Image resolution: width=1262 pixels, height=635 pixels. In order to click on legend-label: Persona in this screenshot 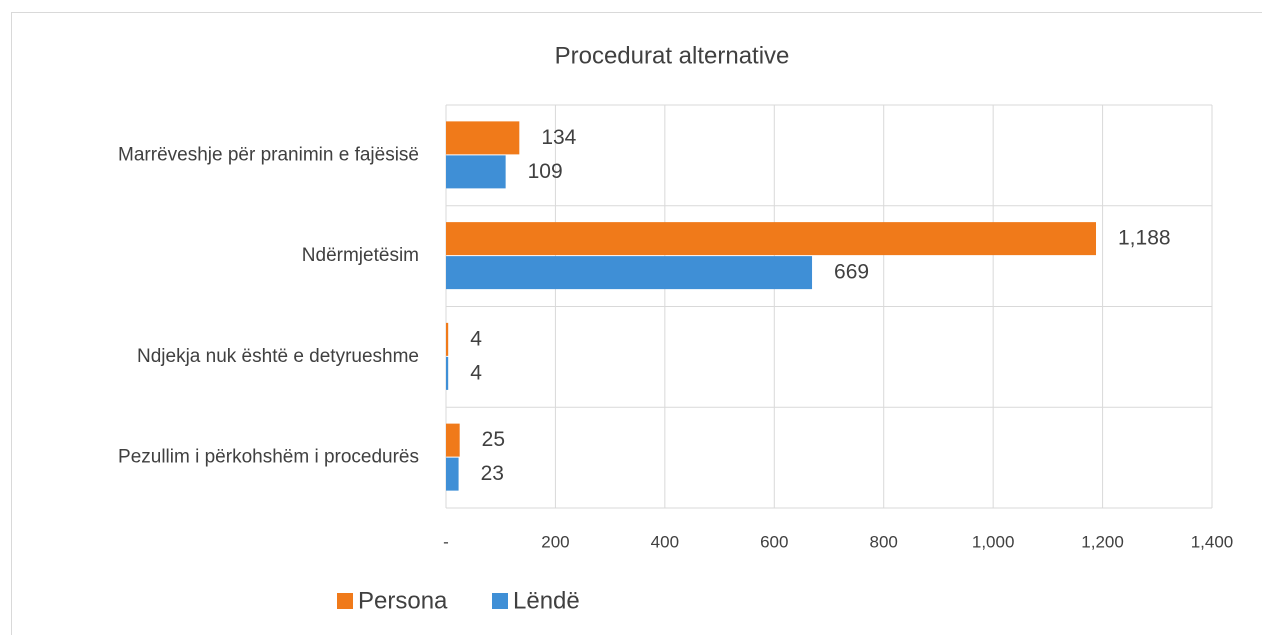, I will do `click(403, 600)`.